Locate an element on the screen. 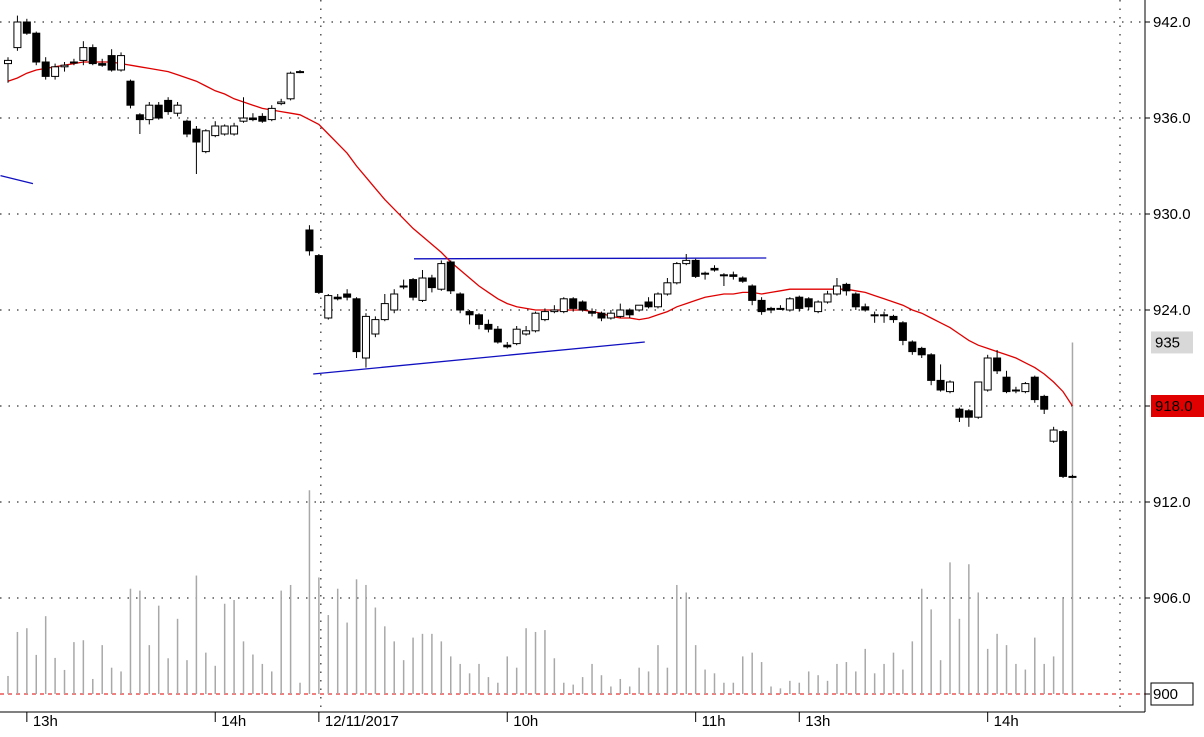 The width and height of the screenshot is (1204, 737). y-tick-label: 924.0 is located at coordinates (1172, 310).